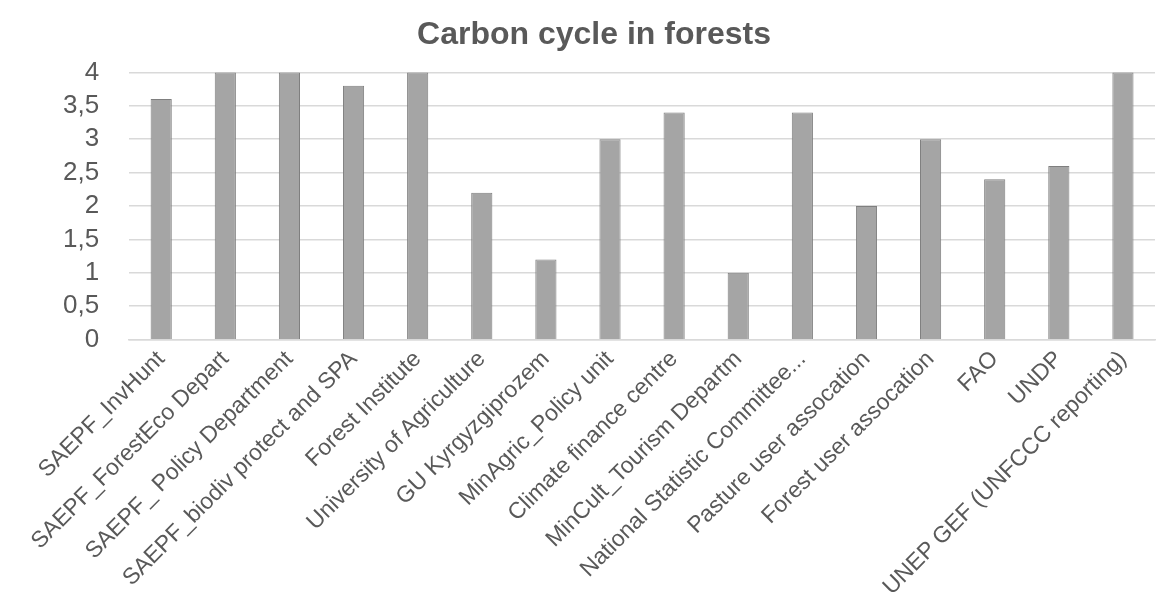 The width and height of the screenshot is (1159, 611). Describe the element at coordinates (977, 370) in the screenshot. I see `x-tick-label: FAO` at that location.